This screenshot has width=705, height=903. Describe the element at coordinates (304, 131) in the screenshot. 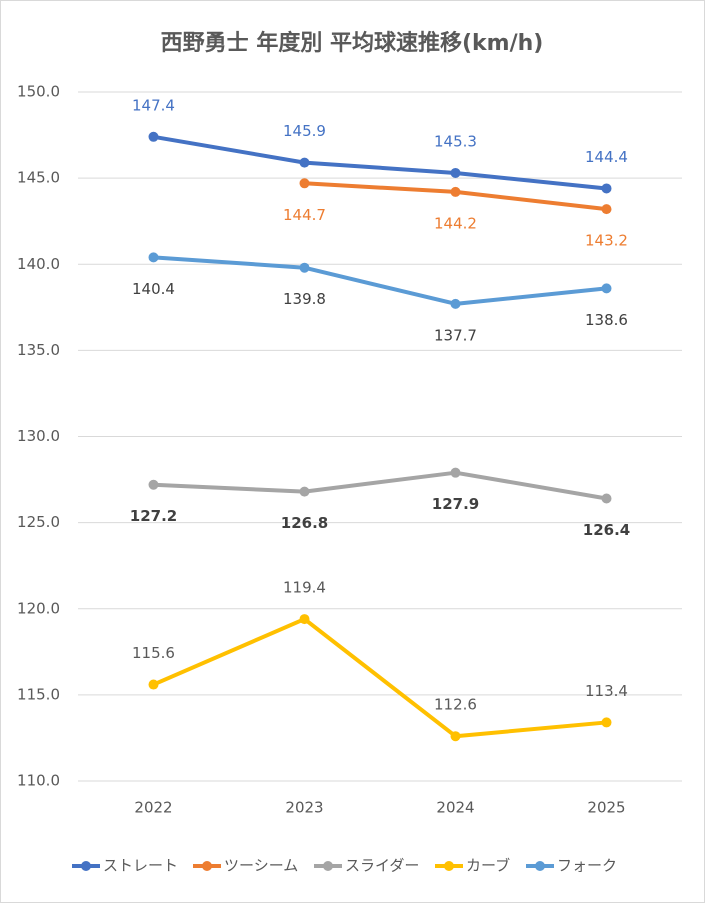

I see `data-label: 145.9` at that location.